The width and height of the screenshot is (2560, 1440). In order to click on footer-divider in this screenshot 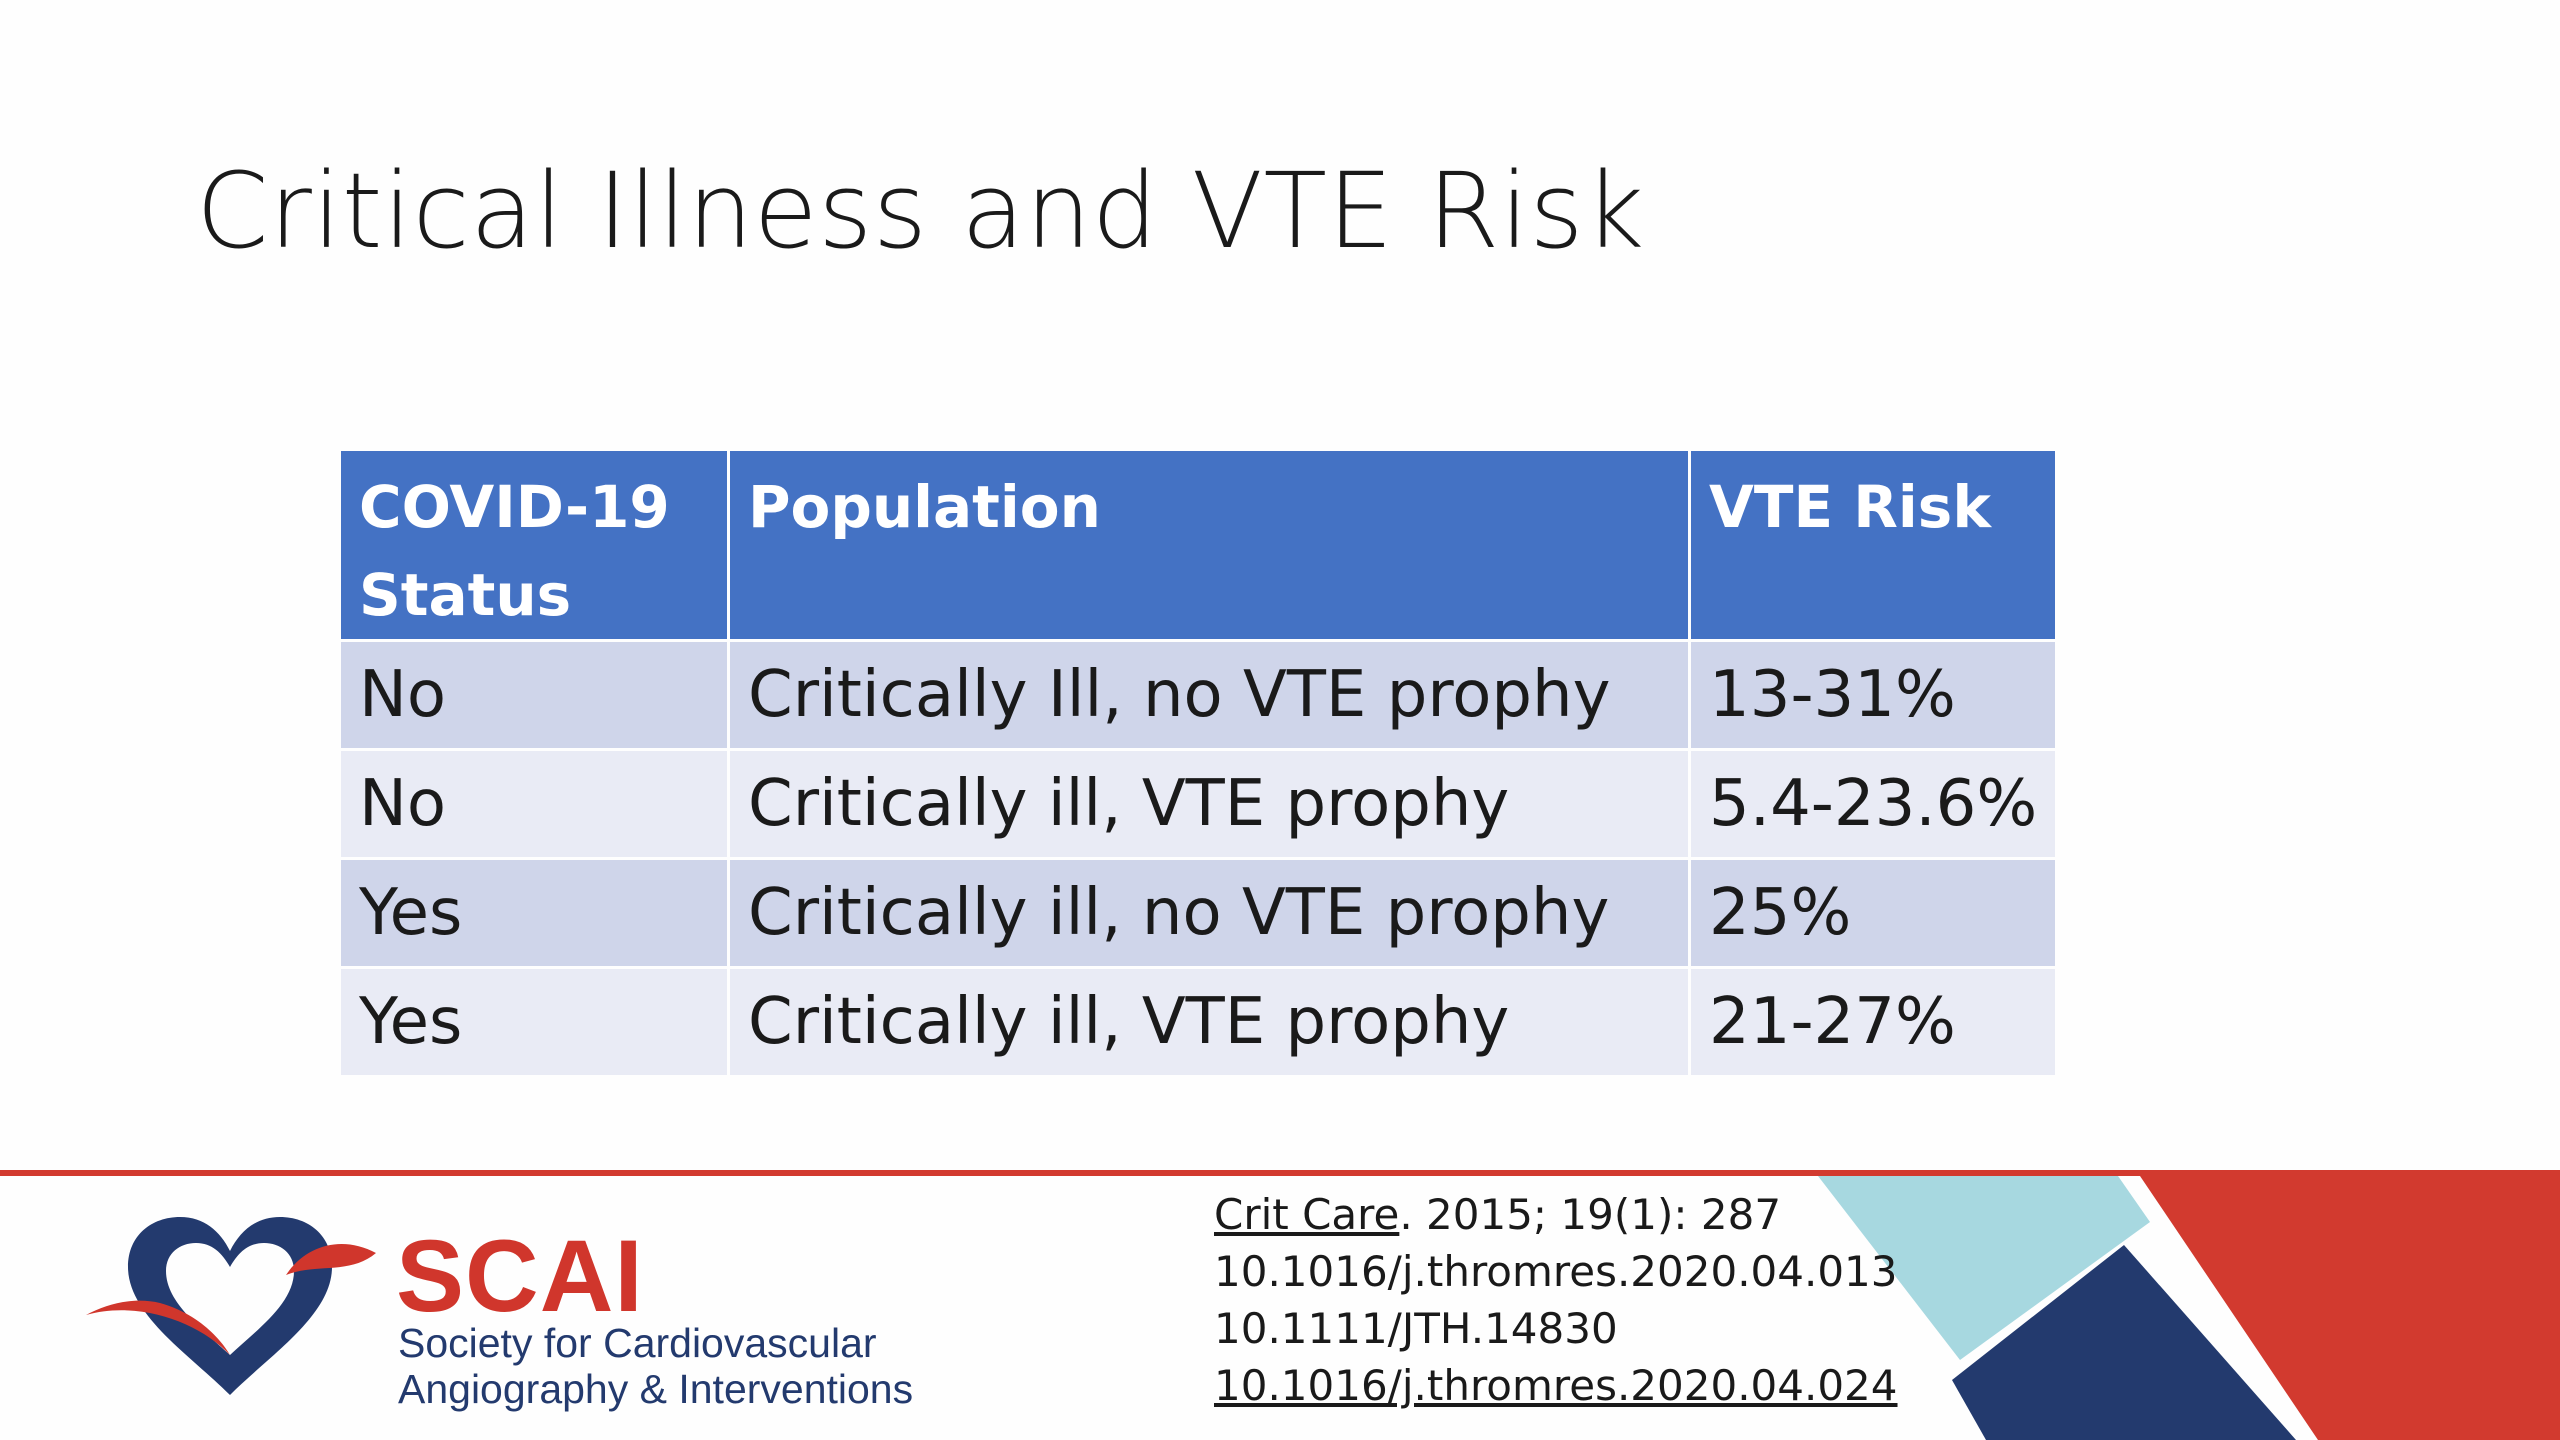, I will do `click(1280, 1173)`.